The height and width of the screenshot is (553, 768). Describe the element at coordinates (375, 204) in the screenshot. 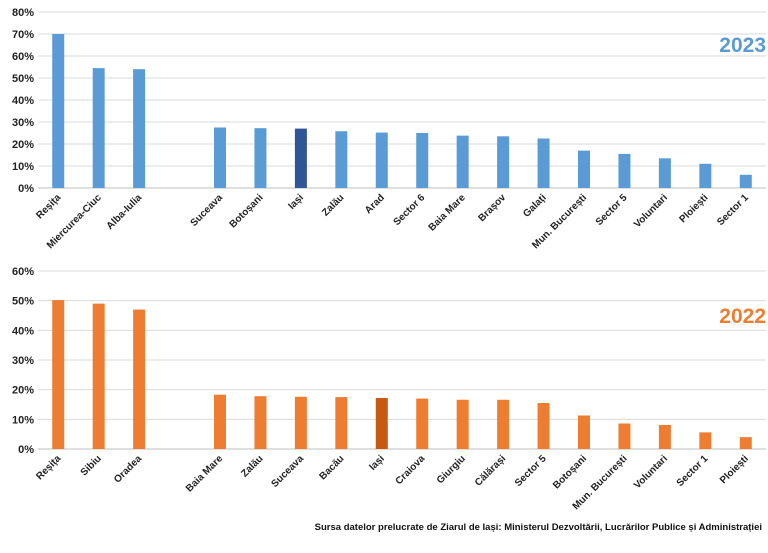

I see `x-tick-label: Arad` at that location.